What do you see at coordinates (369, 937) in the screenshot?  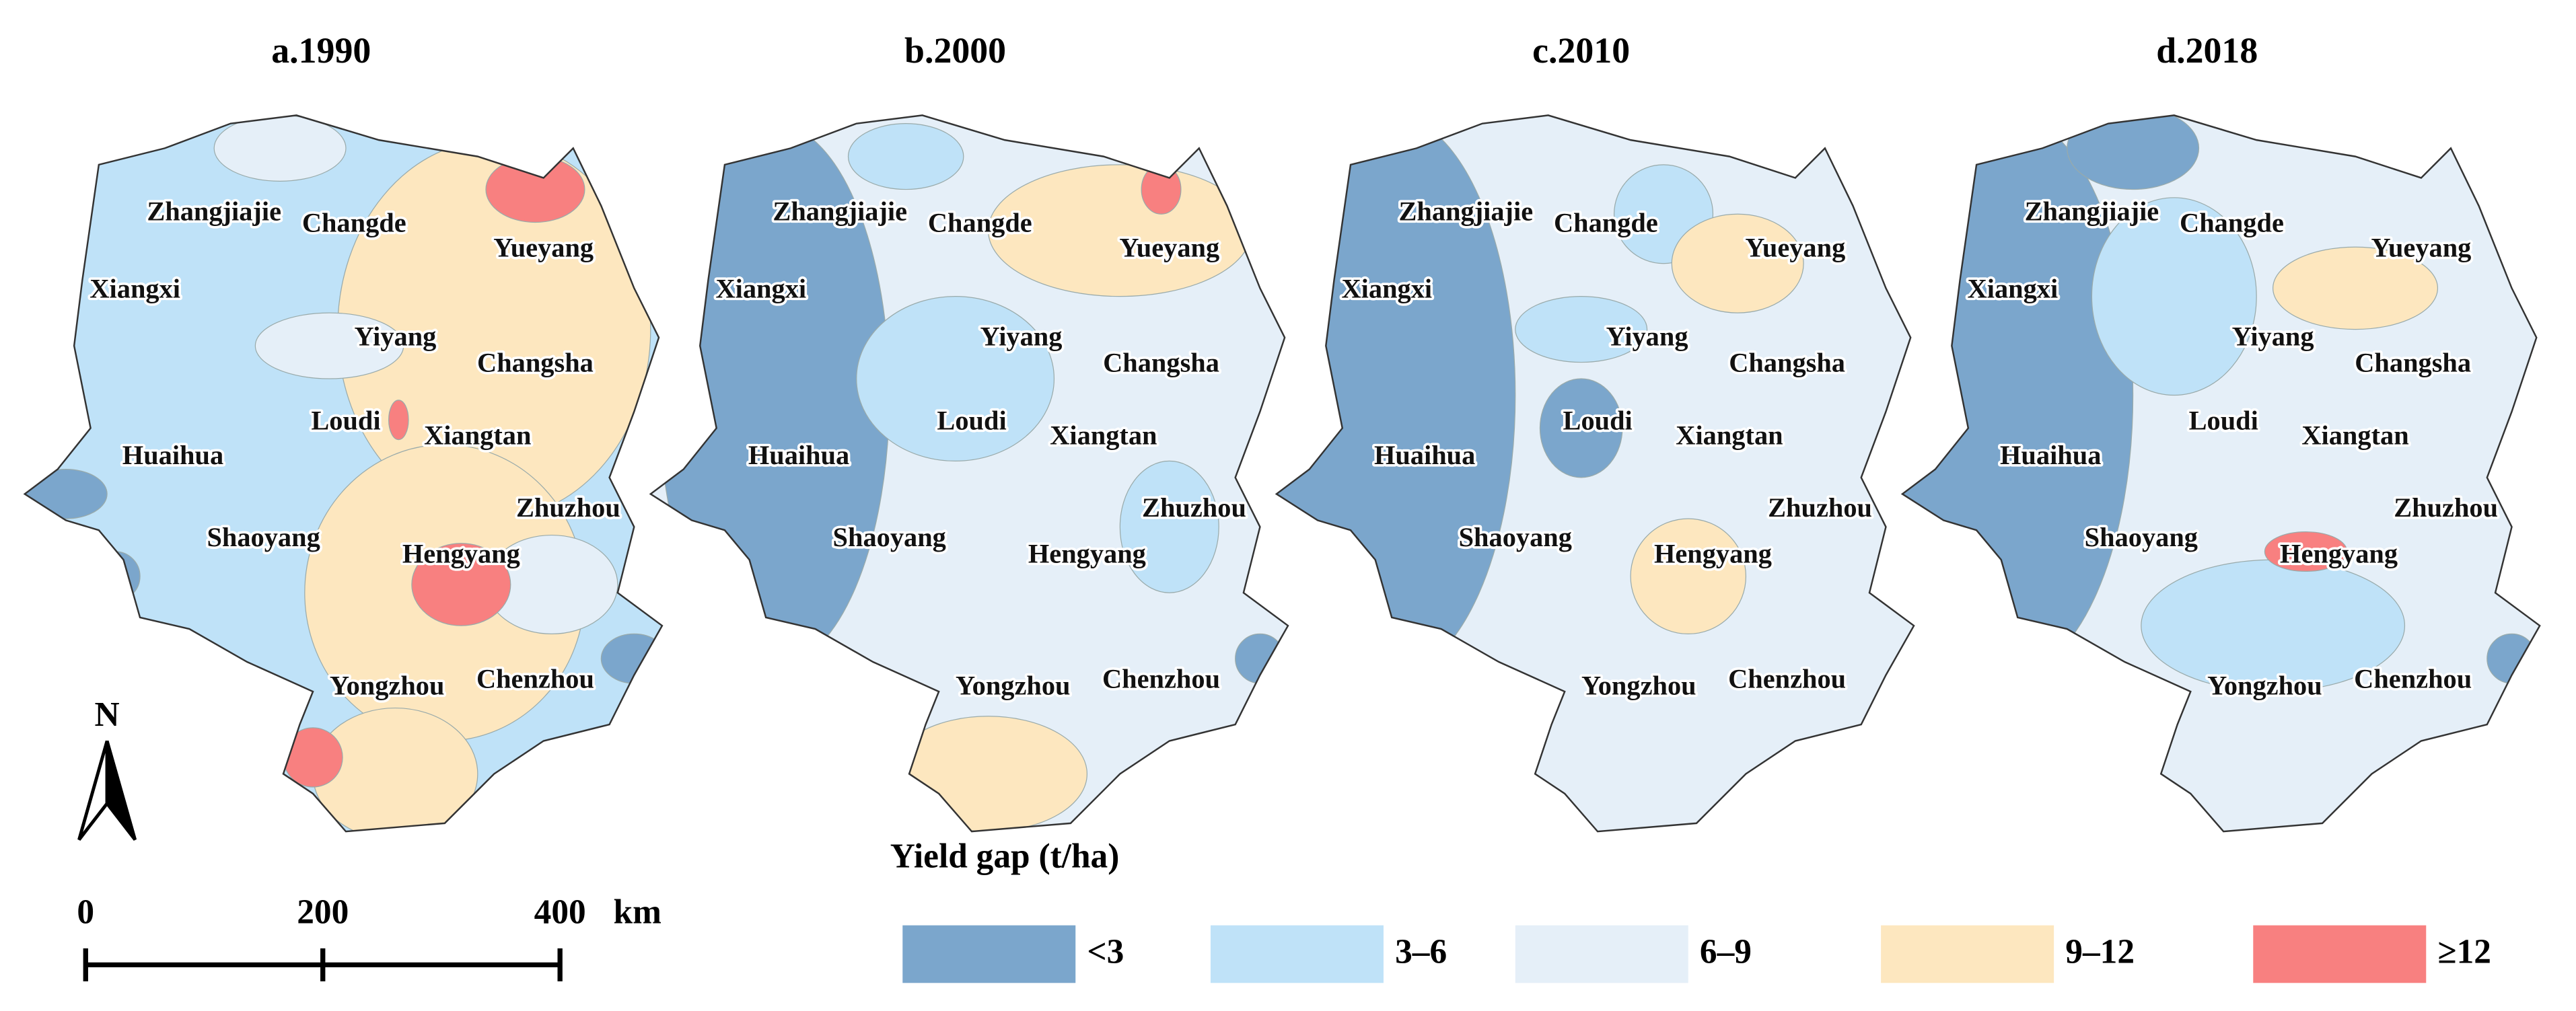 I see `scale-bar: 0 200 400 km` at bounding box center [369, 937].